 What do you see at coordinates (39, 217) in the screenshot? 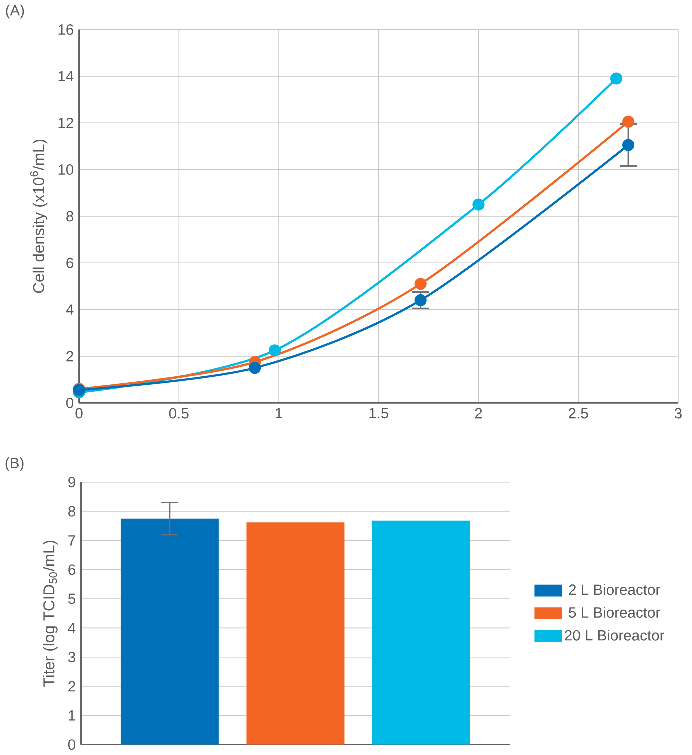
I see `y-axis-title: Cell density (x10$^{6}$/mL)` at bounding box center [39, 217].